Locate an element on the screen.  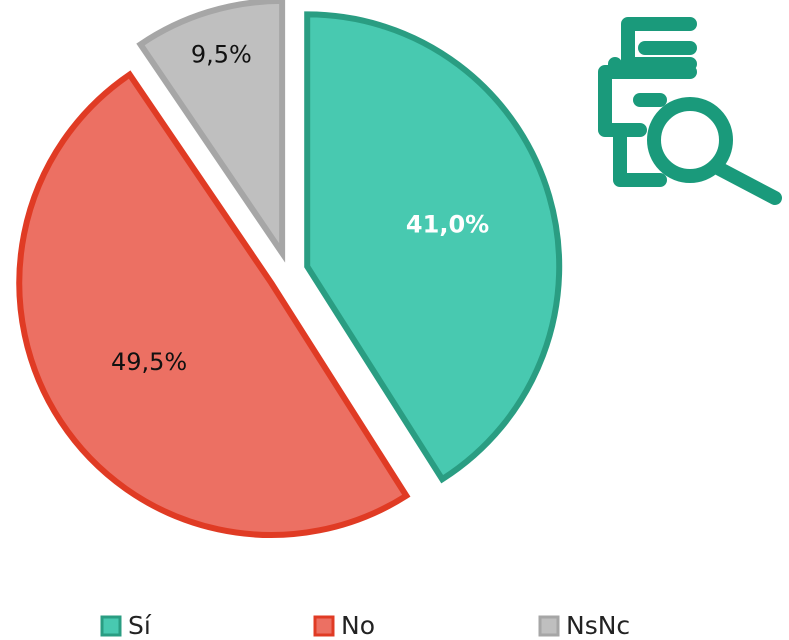
pie-slice is located at coordinates (211, 131).